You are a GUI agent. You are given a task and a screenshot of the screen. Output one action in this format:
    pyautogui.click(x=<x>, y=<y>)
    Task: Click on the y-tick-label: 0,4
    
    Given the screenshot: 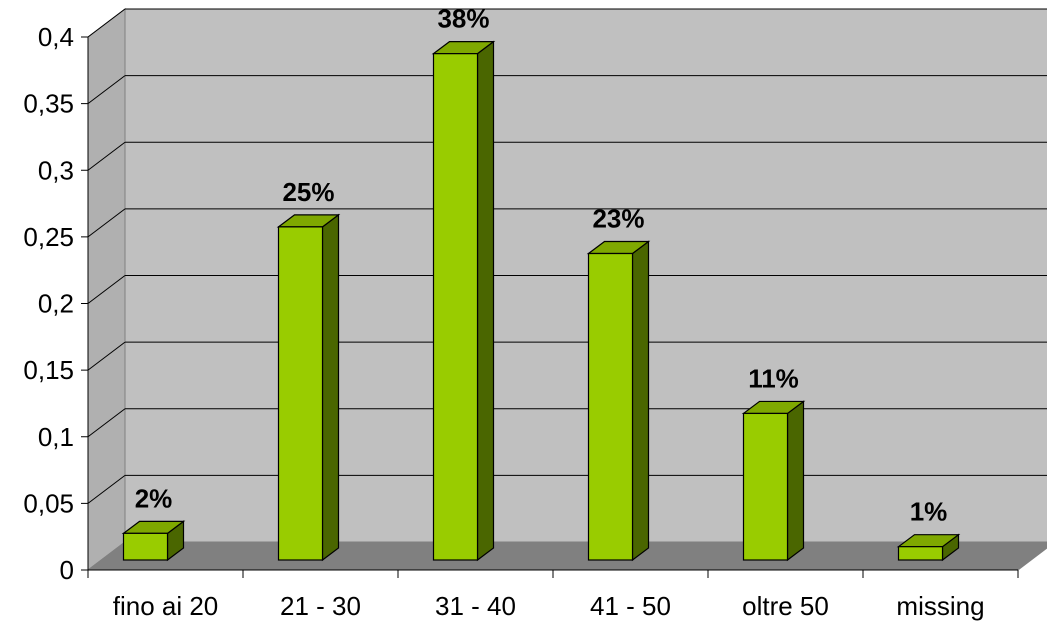 What is the action you would take?
    pyautogui.click(x=56, y=37)
    